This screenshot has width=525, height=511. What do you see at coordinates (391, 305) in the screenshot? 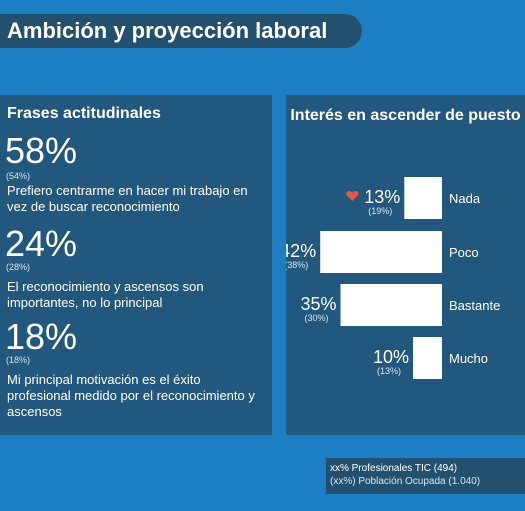
I see `bar-bastante` at bounding box center [391, 305].